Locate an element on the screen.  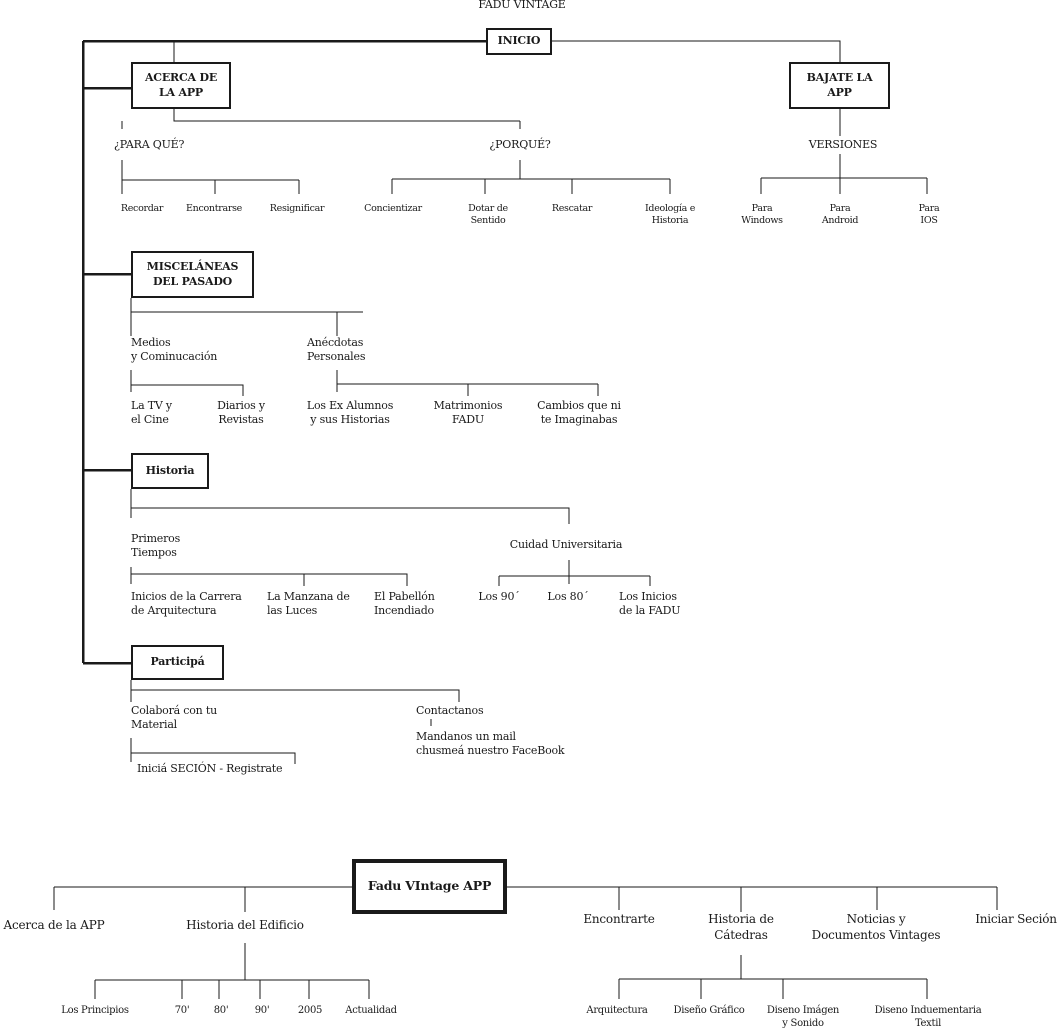
leaf-los-principios: Los Principios is located at coordinates (95, 1010).